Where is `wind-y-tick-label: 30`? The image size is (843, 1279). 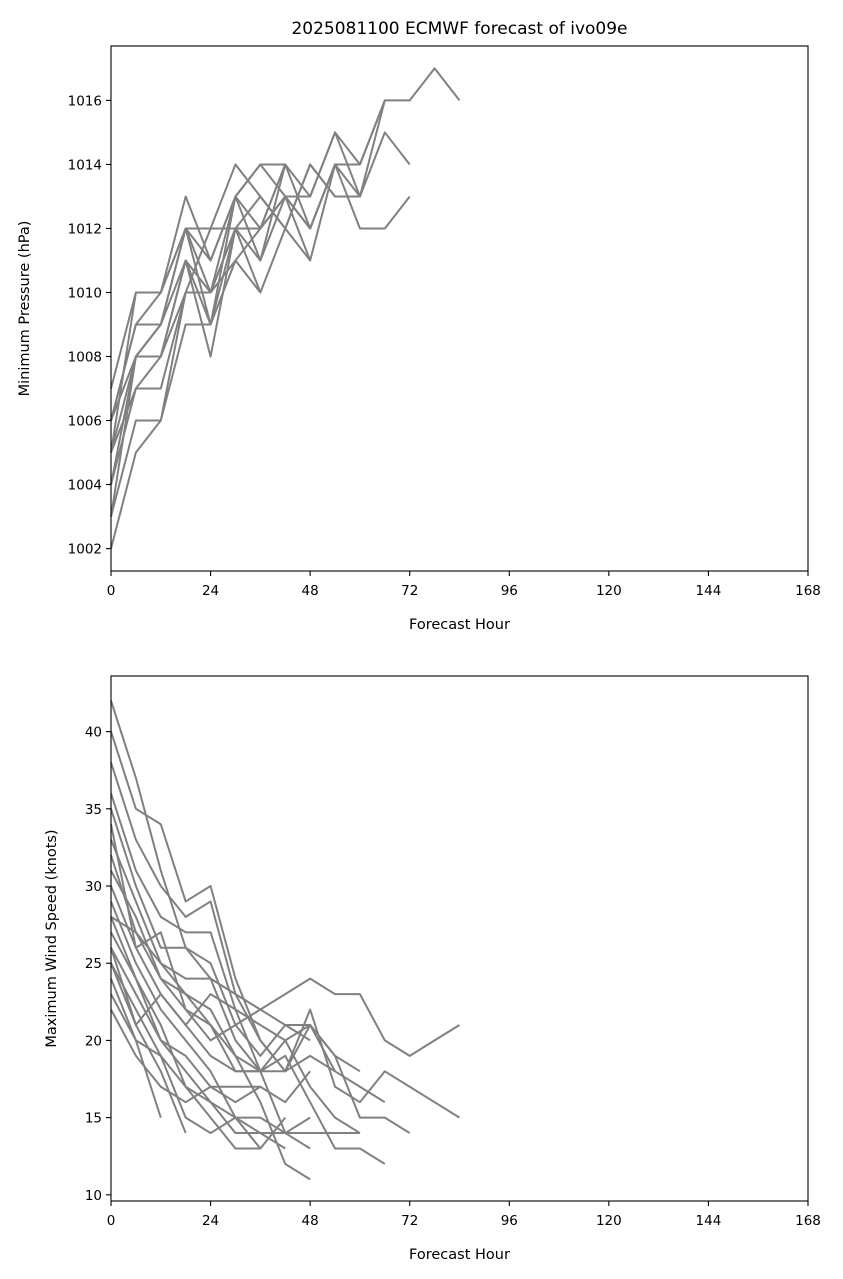
wind-y-tick-label: 30 is located at coordinates (93, 887).